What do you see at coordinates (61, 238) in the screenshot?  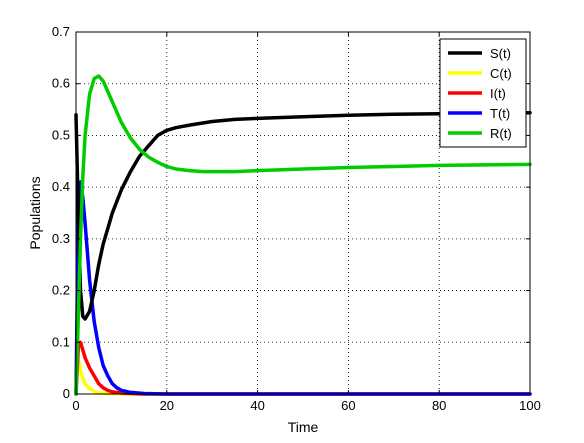 I see `y-tick-label: 0.3` at bounding box center [61, 238].